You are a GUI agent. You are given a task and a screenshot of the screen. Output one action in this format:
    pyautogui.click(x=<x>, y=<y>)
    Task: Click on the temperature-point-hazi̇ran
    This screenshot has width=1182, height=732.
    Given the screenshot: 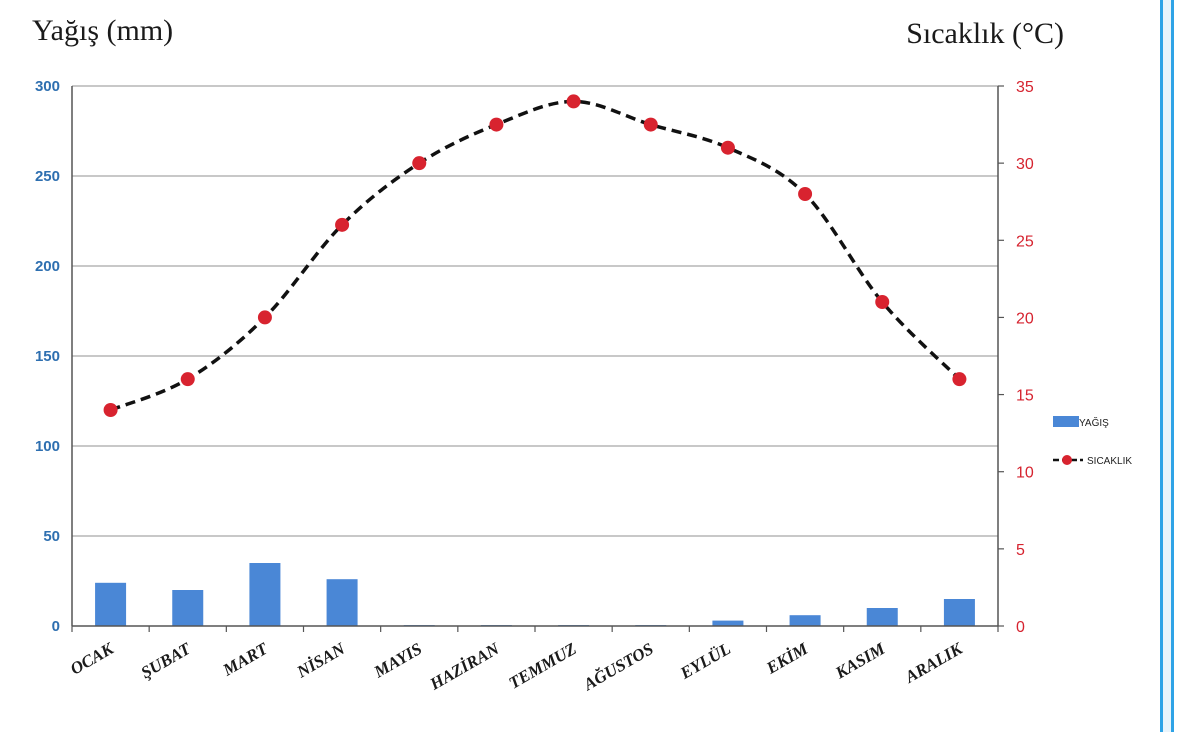 What is the action you would take?
    pyautogui.click(x=496, y=124)
    